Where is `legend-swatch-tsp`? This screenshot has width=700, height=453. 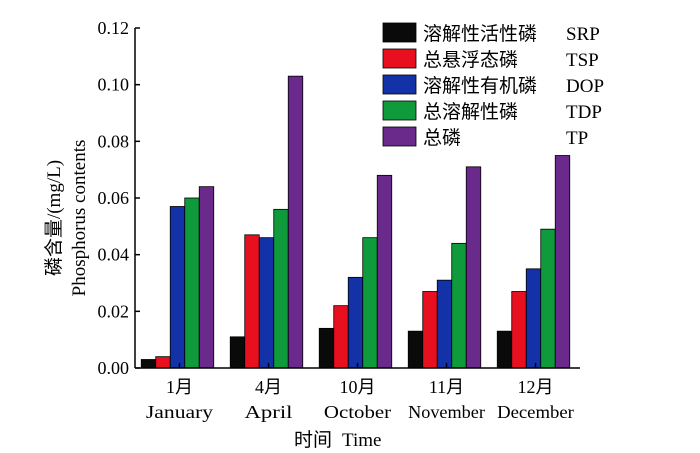 legend-swatch-tsp is located at coordinates (399, 58).